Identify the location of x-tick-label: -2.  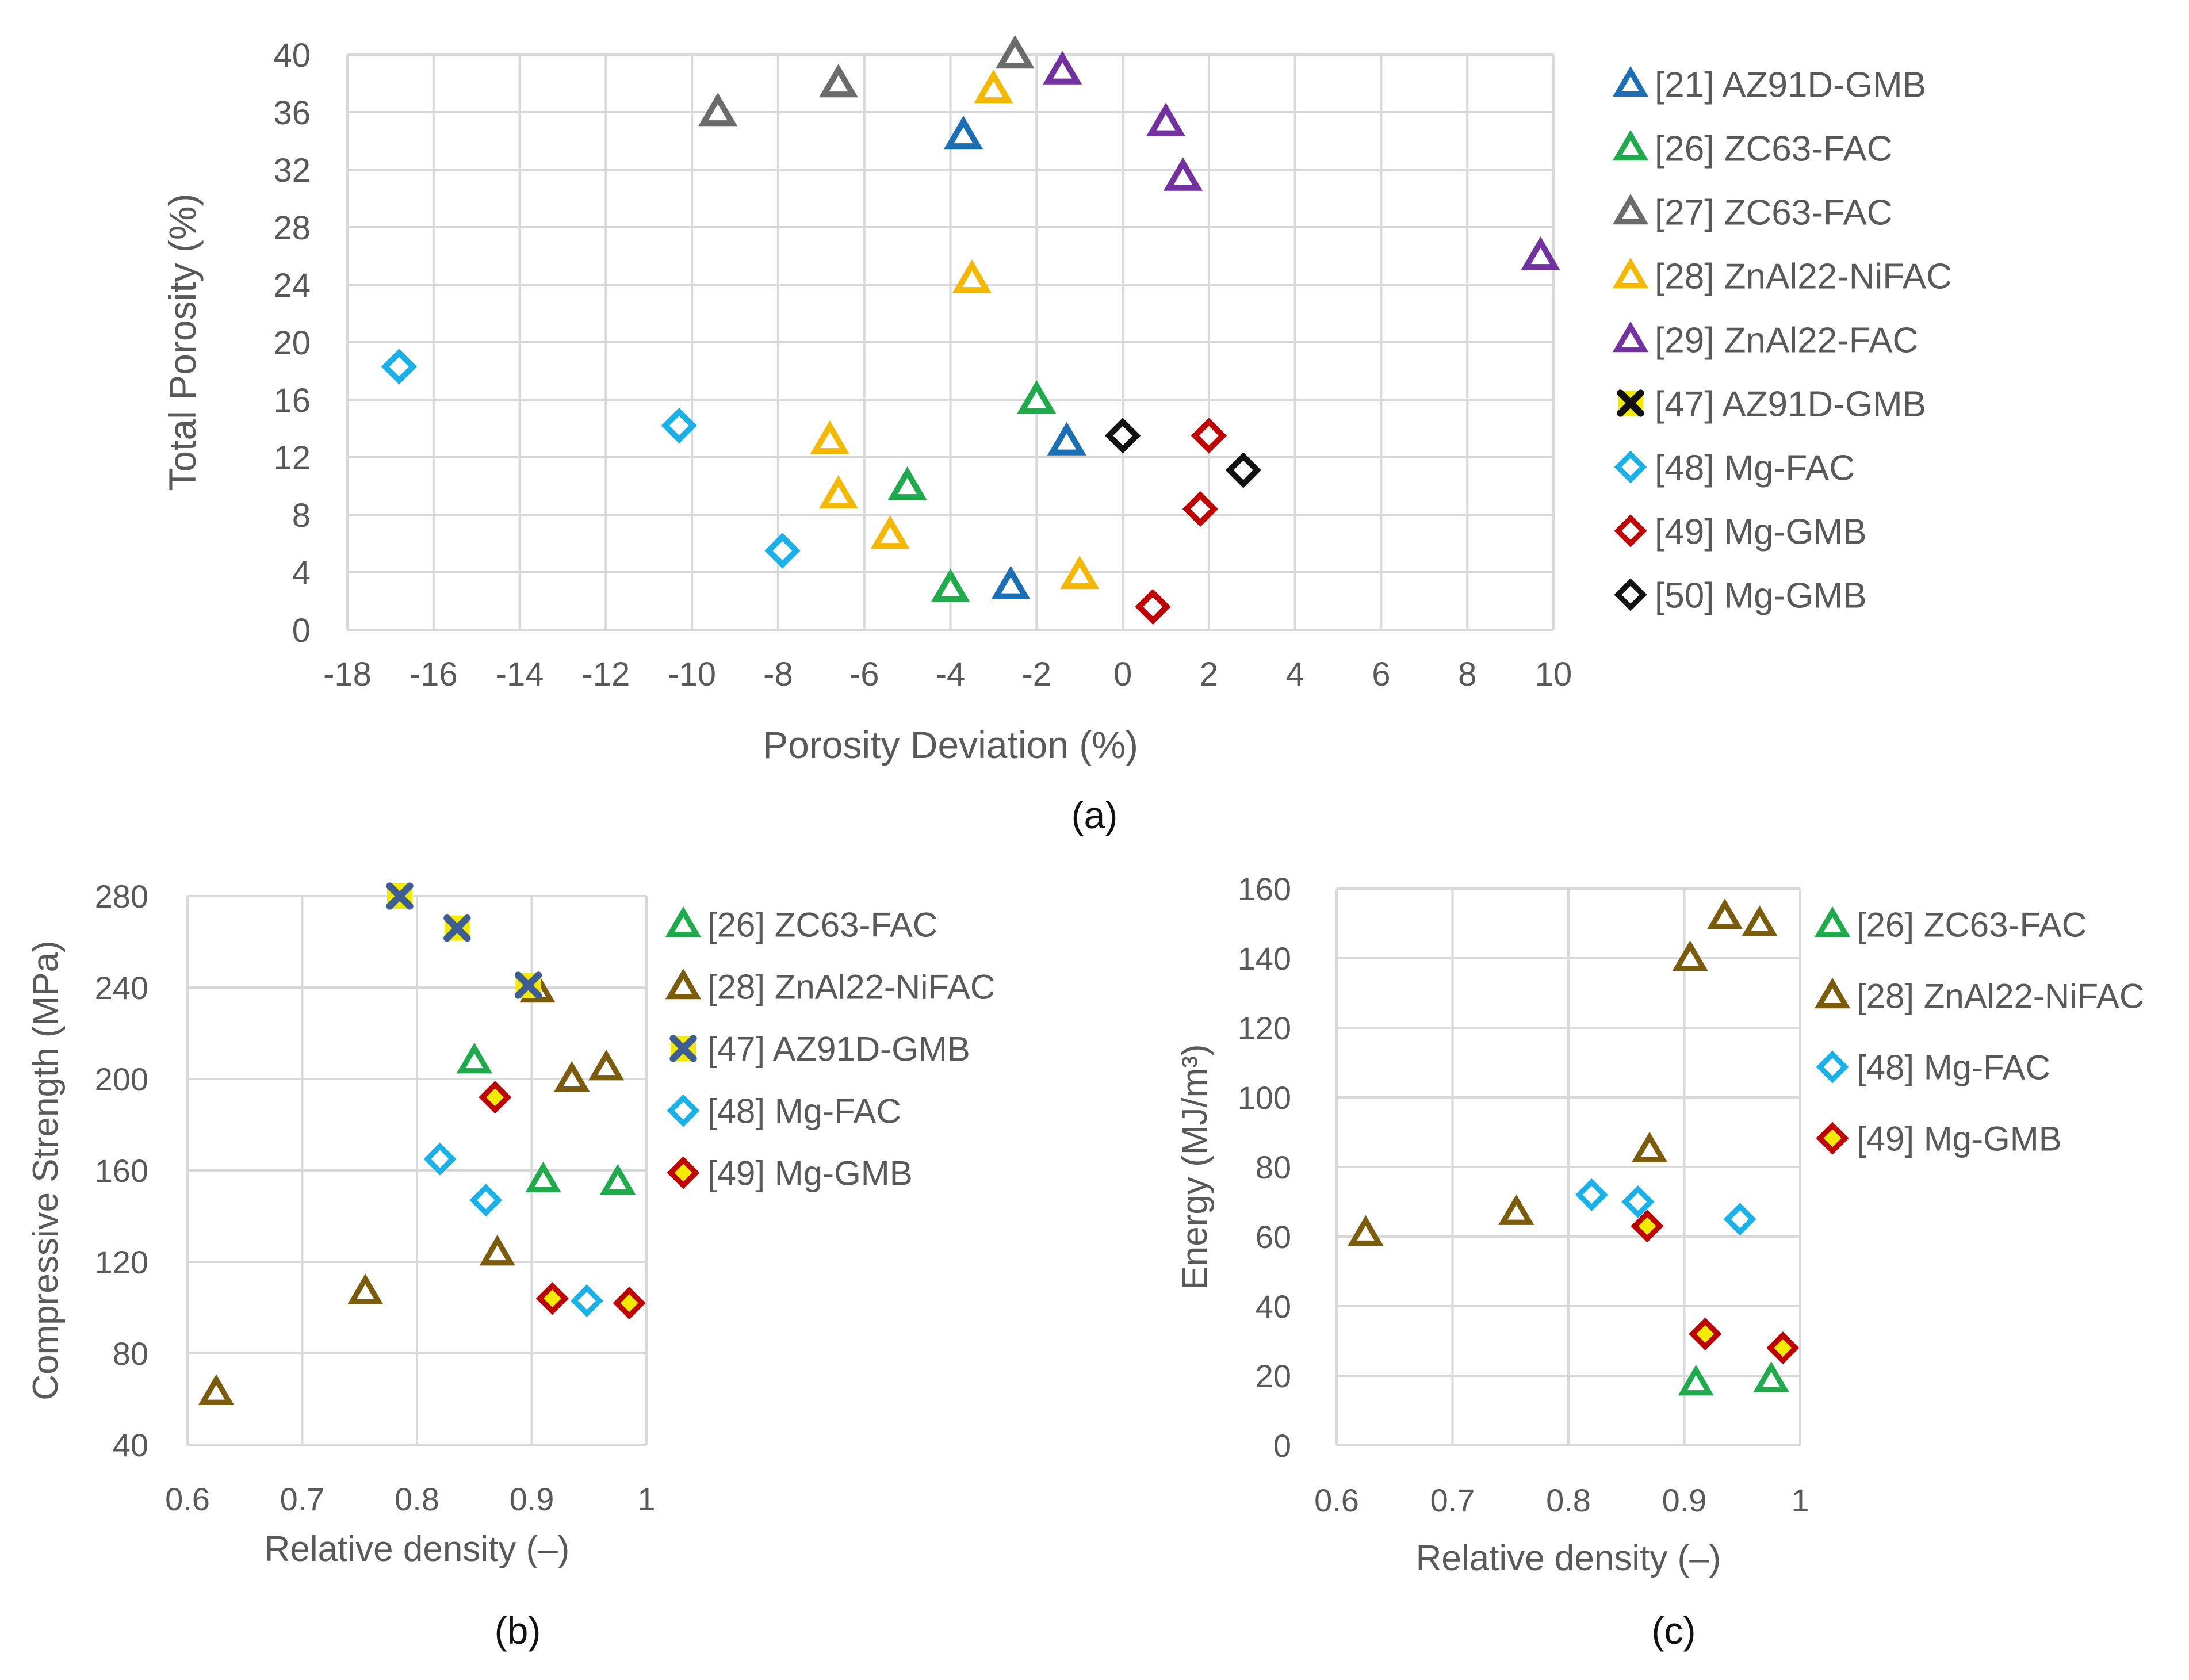
(1036, 674).